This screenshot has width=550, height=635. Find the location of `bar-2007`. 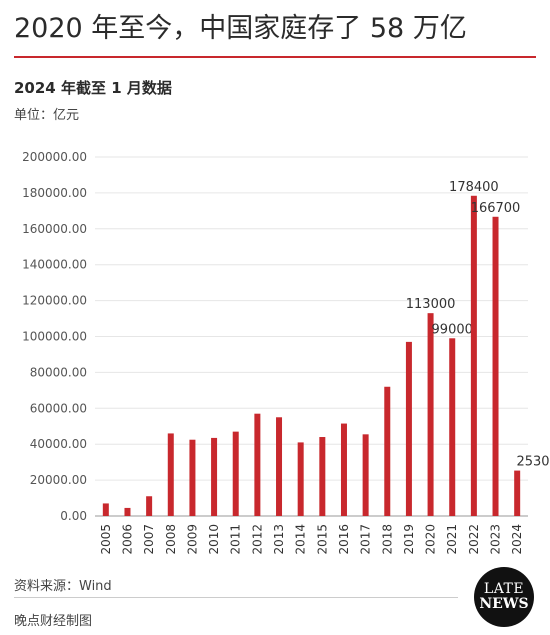

bar-2007 is located at coordinates (149, 506).